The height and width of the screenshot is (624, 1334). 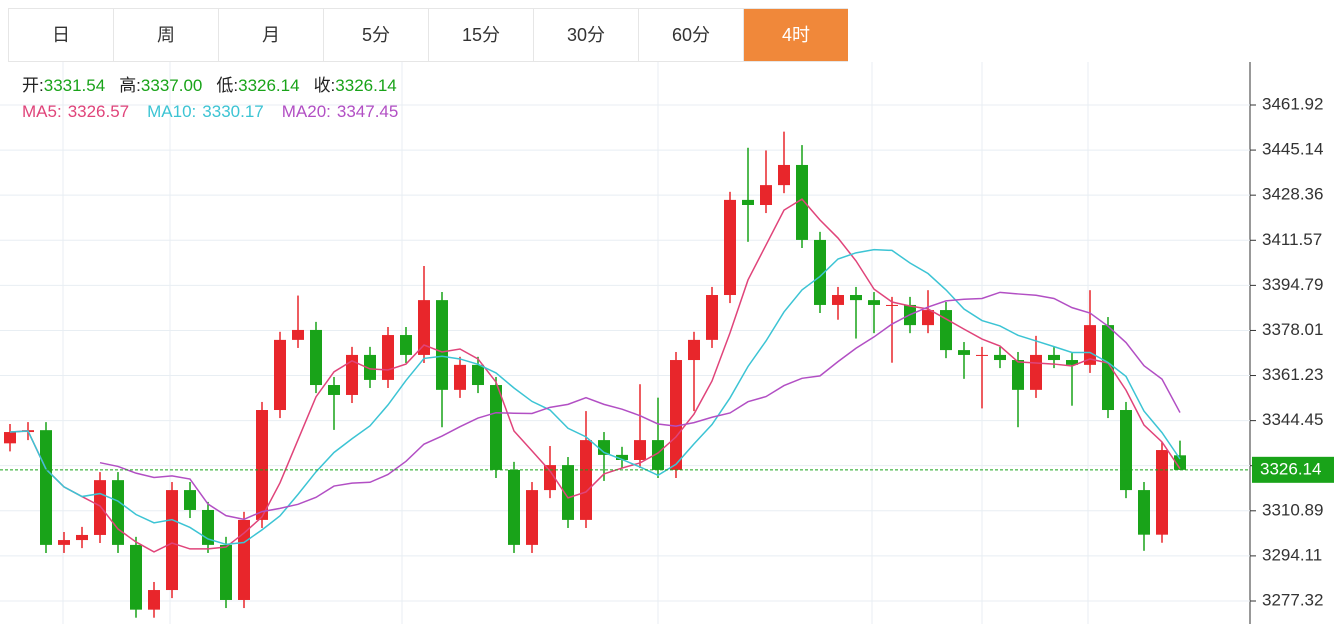 What do you see at coordinates (232, 111) in the screenshot?
I see `legend-value: 3330.17` at bounding box center [232, 111].